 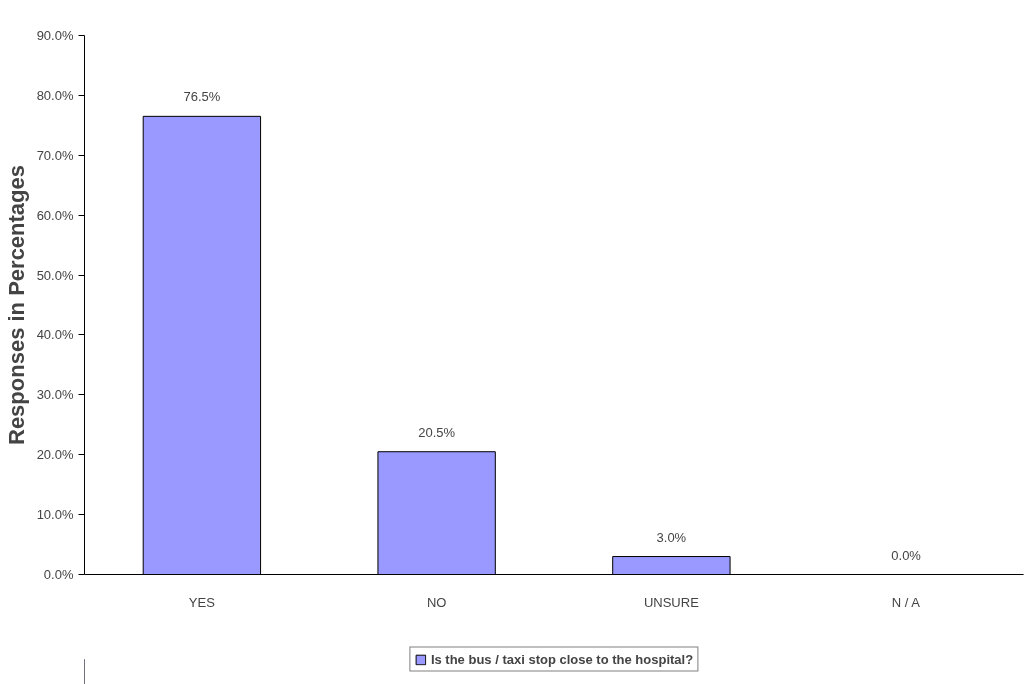 What do you see at coordinates (55, 455) in the screenshot?
I see `y-tick-label: 20.0%` at bounding box center [55, 455].